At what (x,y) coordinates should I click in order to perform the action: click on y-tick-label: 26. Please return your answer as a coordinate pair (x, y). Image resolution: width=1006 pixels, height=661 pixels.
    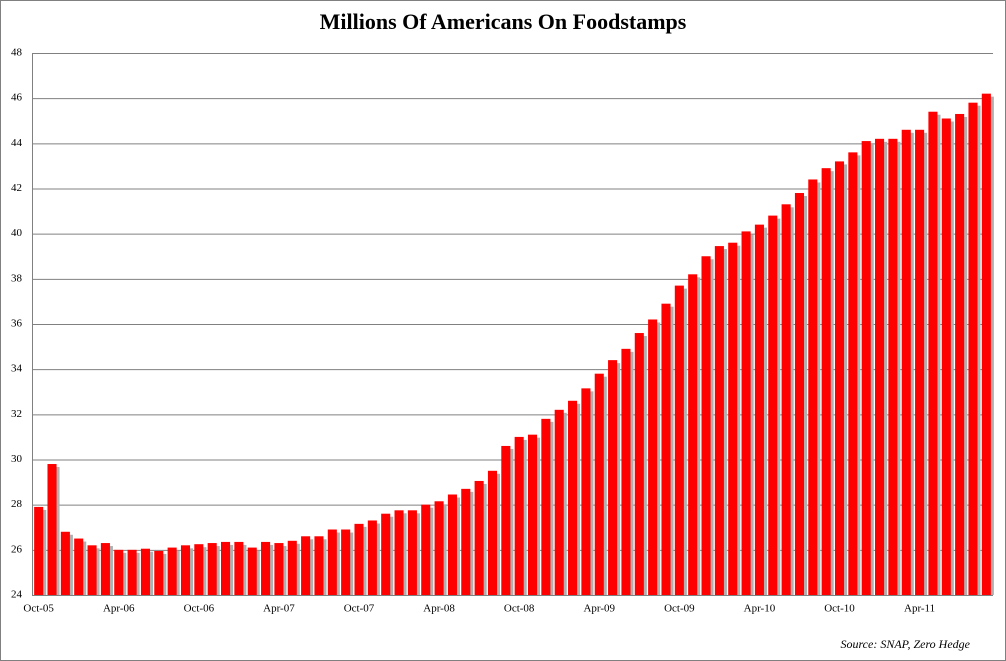
    Looking at the image, I should click on (17, 549).